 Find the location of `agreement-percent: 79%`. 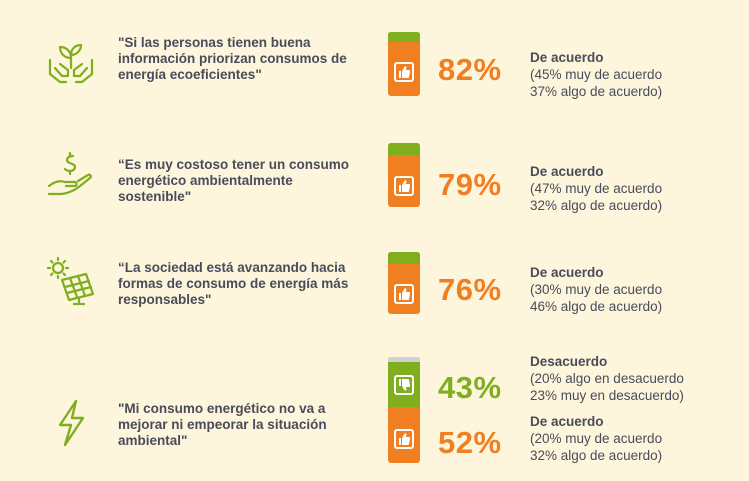

agreement-percent: 79% is located at coordinates (470, 184).